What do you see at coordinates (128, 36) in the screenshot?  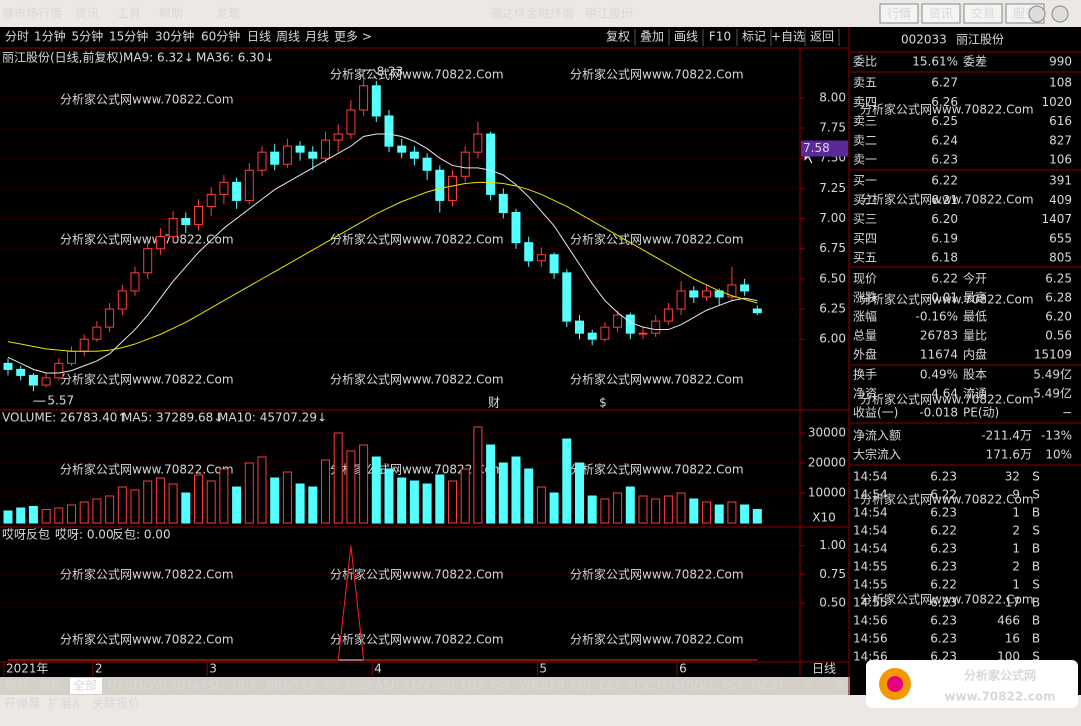 I see `period-tab: 15分钟` at bounding box center [128, 36].